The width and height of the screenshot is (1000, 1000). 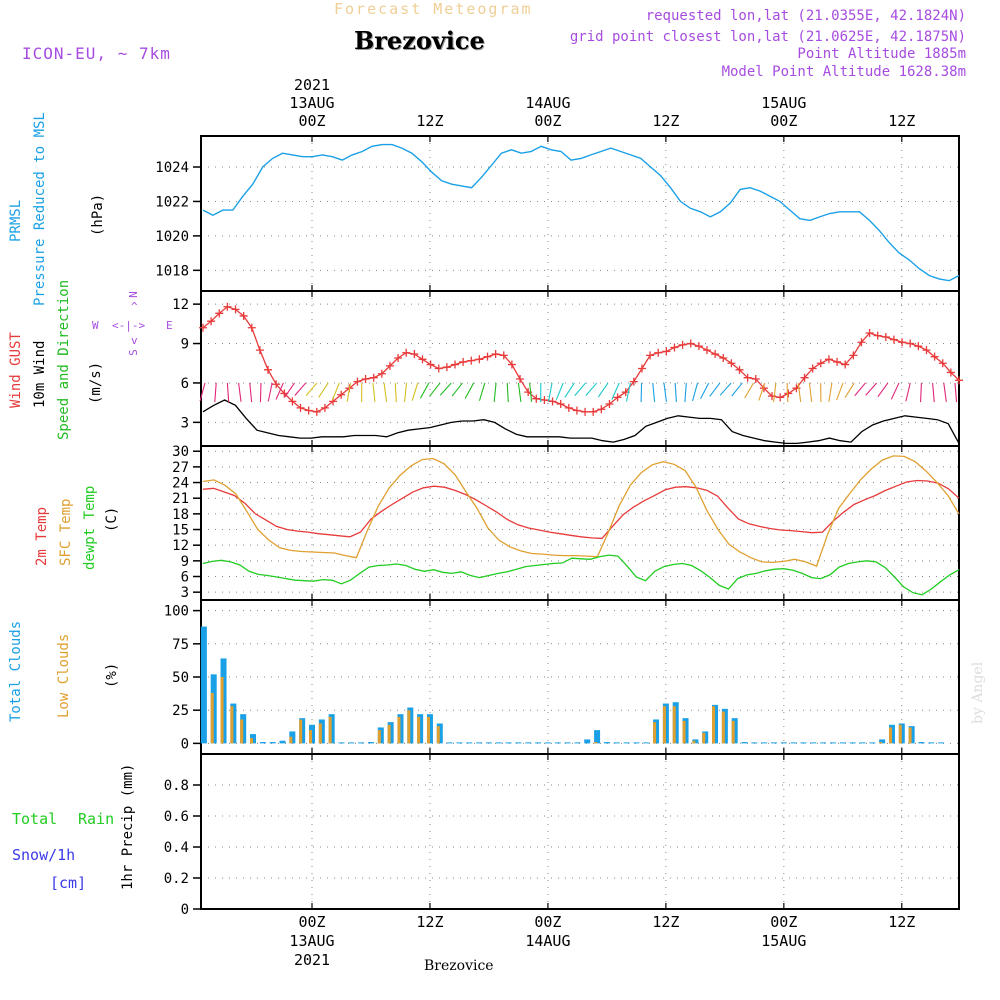 I want to click on y-tick-label: 0, so click(x=185, y=910).